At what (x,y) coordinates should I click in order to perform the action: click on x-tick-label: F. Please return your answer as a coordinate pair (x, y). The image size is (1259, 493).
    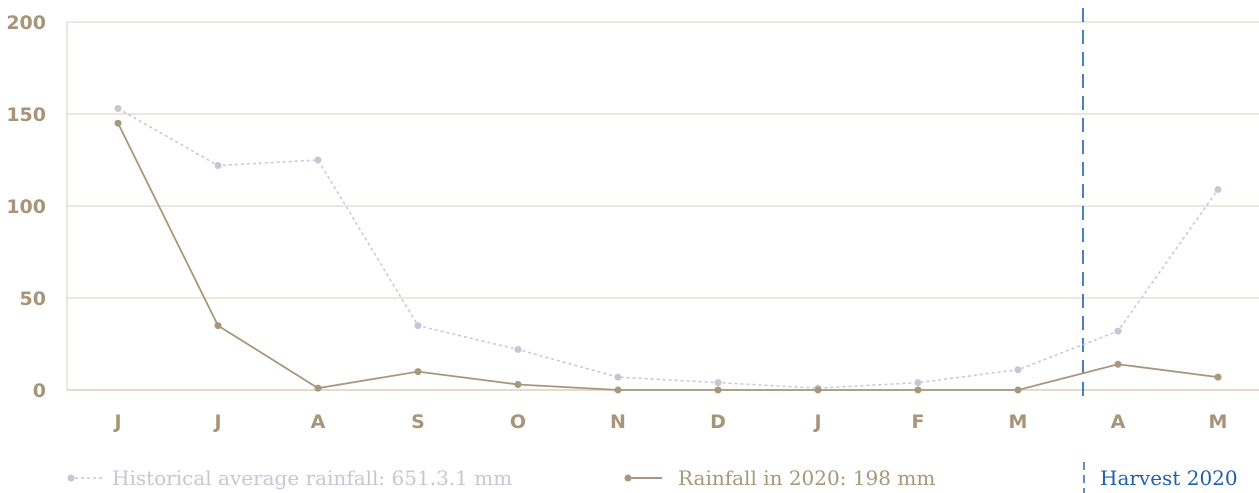
    Looking at the image, I should click on (918, 422).